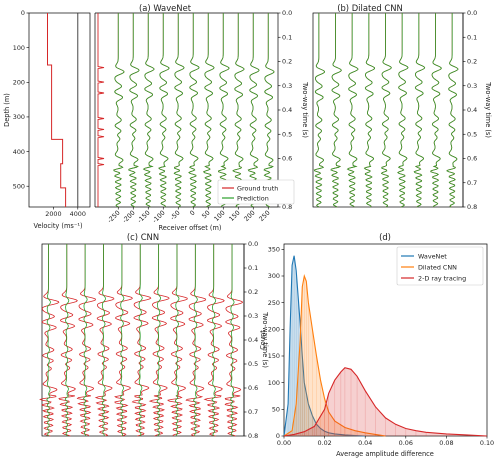 The width and height of the screenshot is (500, 458). Describe the element at coordinates (249, 216) in the screenshot. I see `offset-tick-label: 200` at that location.